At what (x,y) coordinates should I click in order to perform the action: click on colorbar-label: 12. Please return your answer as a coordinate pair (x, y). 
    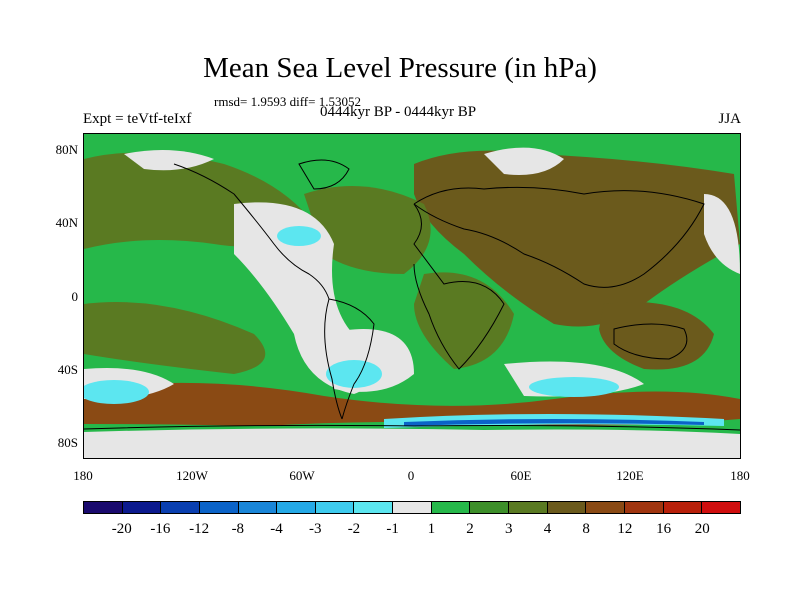
    Looking at the image, I should click on (625, 529).